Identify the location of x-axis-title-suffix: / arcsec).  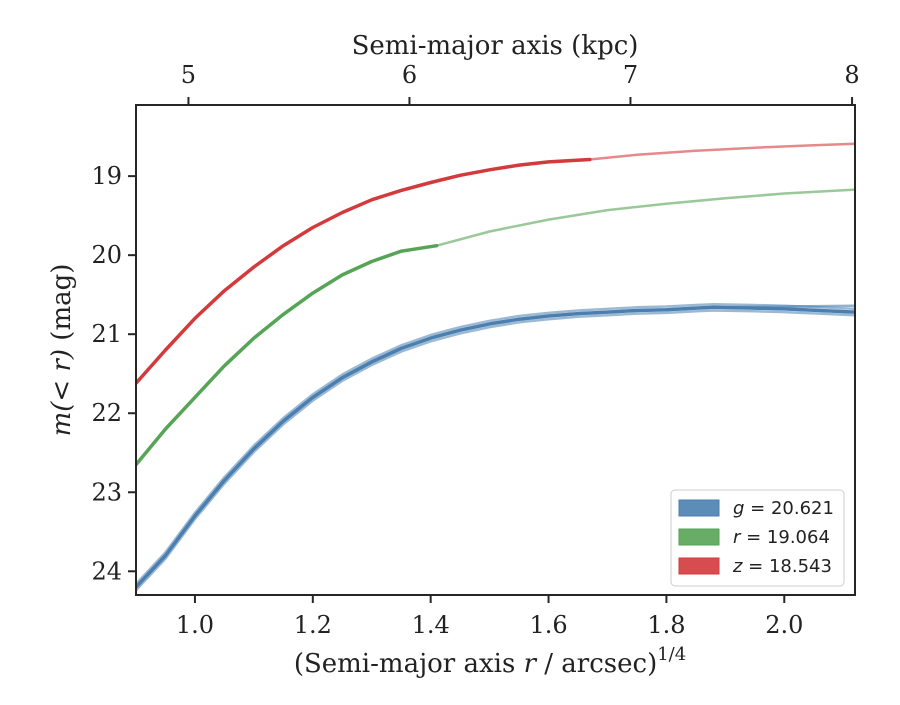
(596, 664).